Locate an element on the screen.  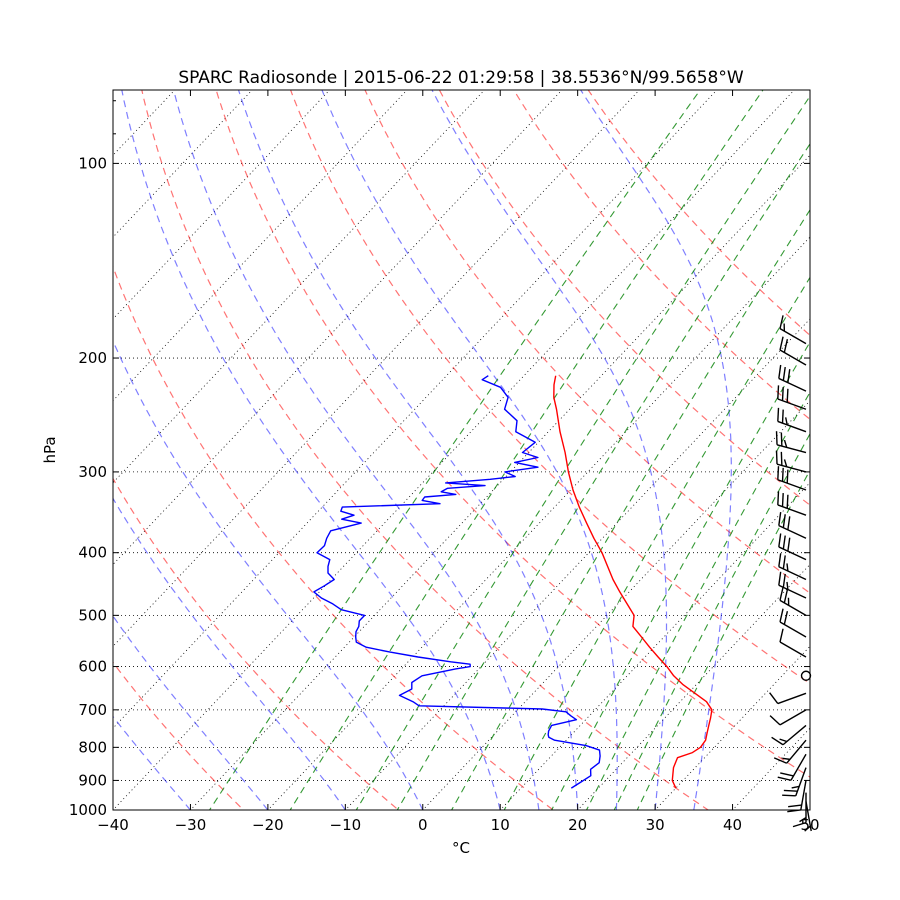
x-tick-label: 50 is located at coordinates (809, 825).